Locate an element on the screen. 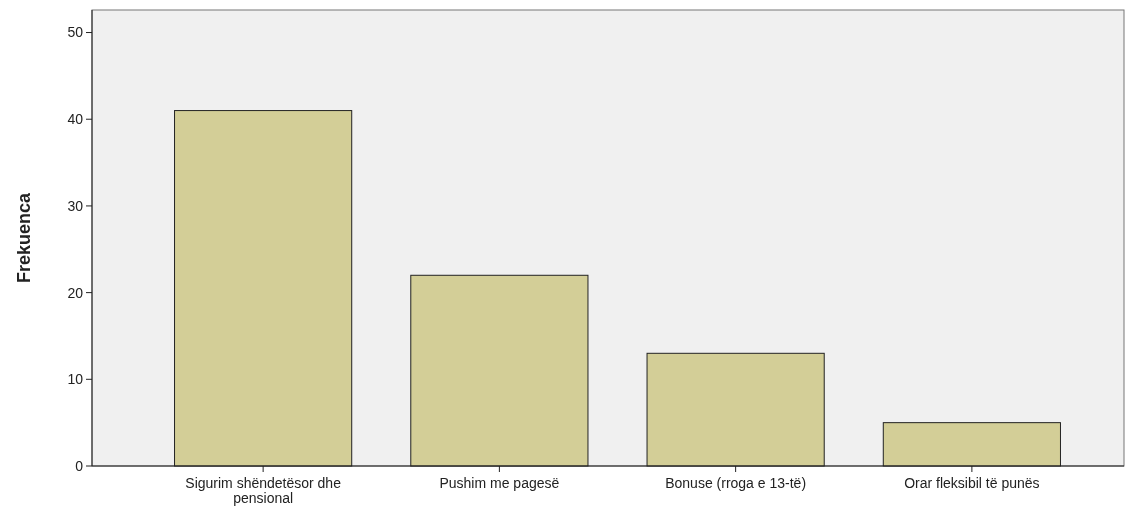  y-tick-label: 40 is located at coordinates (75, 119).